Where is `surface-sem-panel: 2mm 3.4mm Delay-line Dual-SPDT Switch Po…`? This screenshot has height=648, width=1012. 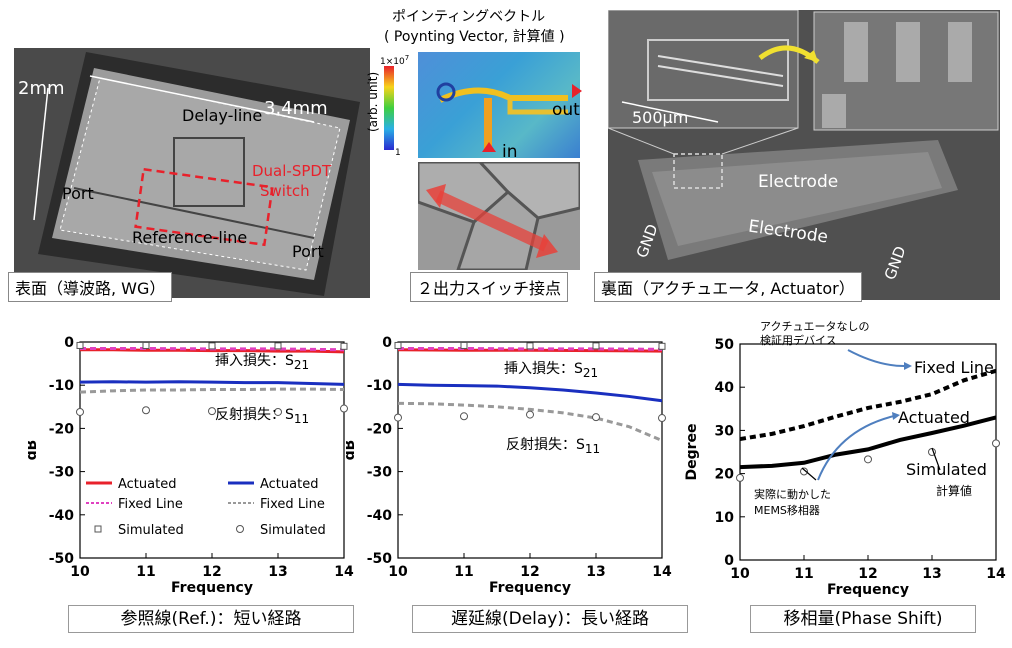 surface-sem-panel: 2mm 3.4mm Delay-line Dual-SPDT Switch Po… is located at coordinates (192, 173).